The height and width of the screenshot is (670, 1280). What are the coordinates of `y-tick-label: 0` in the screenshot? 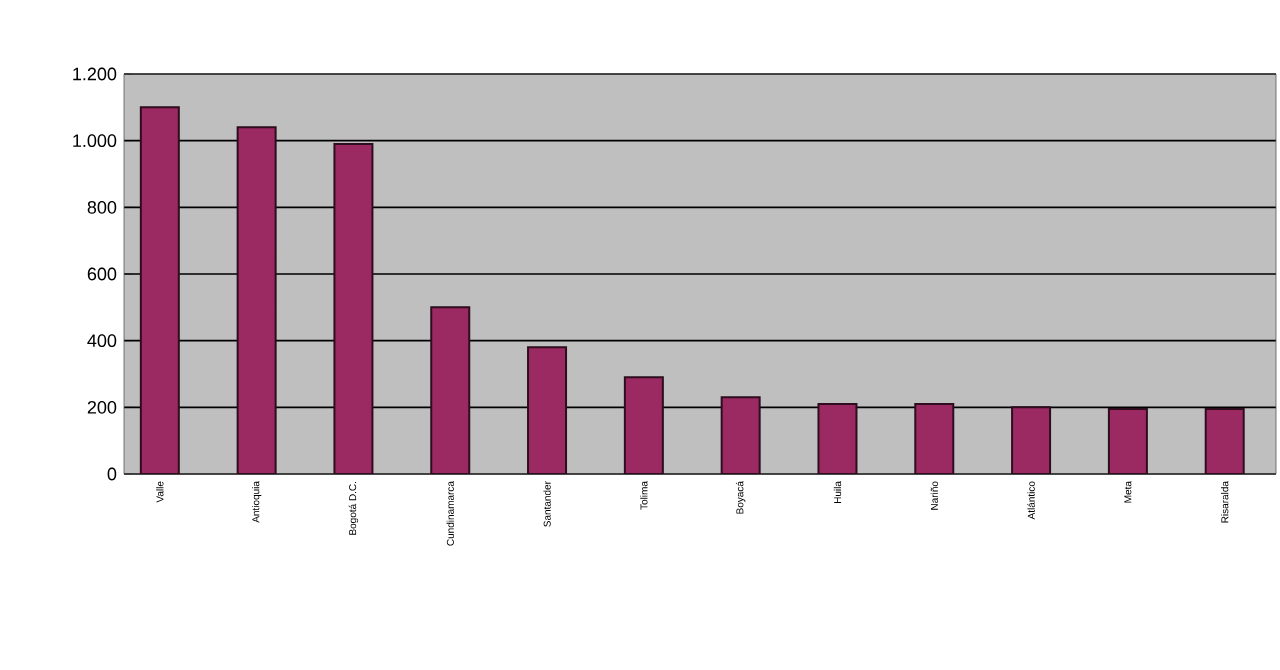 It's located at (112, 474).